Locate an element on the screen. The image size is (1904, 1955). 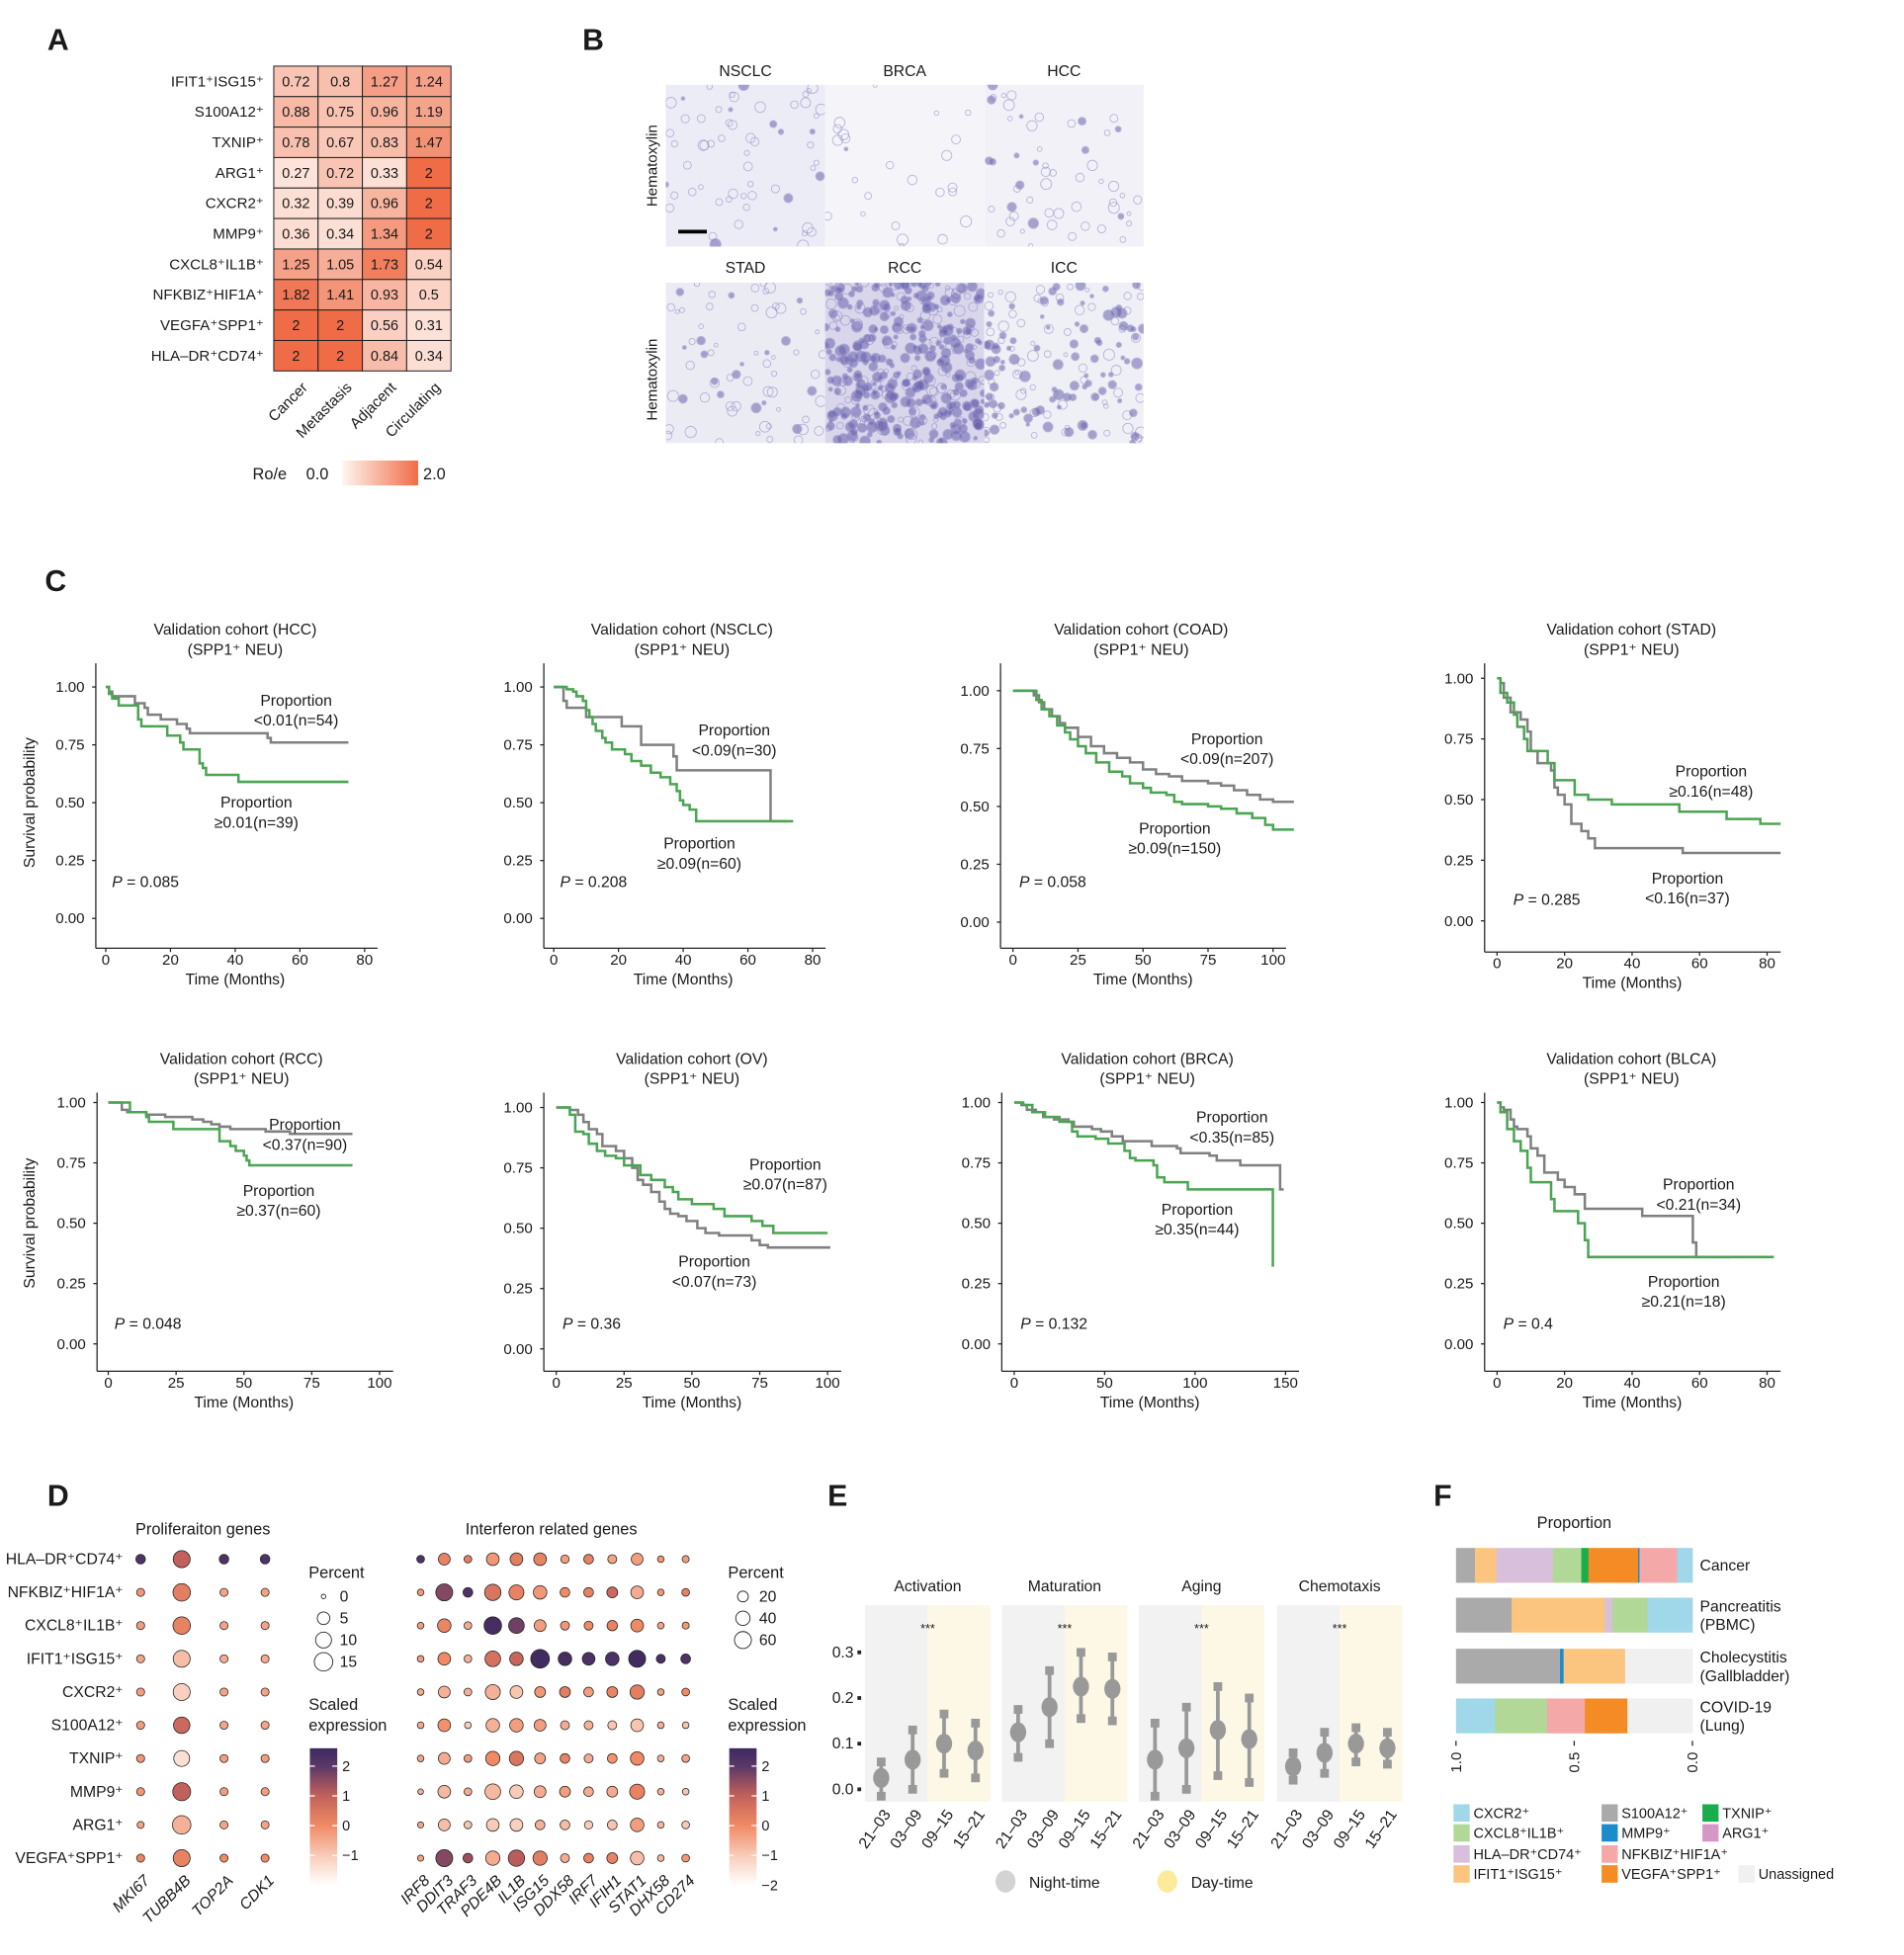
x-axis-label: Time (Months) is located at coordinates (1633, 1403).